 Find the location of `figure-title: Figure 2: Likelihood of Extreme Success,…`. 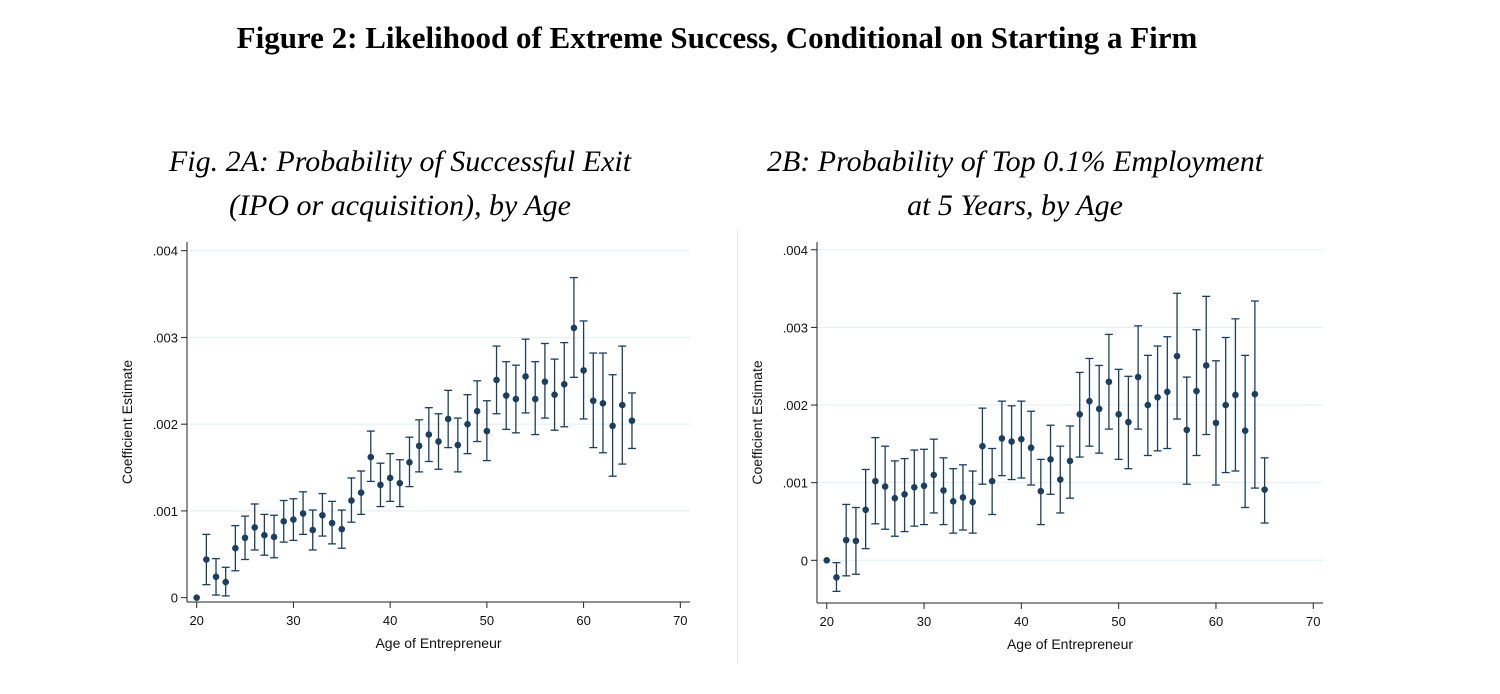

figure-title: Figure 2: Likelihood of Extreme Success,… is located at coordinates (717, 37).